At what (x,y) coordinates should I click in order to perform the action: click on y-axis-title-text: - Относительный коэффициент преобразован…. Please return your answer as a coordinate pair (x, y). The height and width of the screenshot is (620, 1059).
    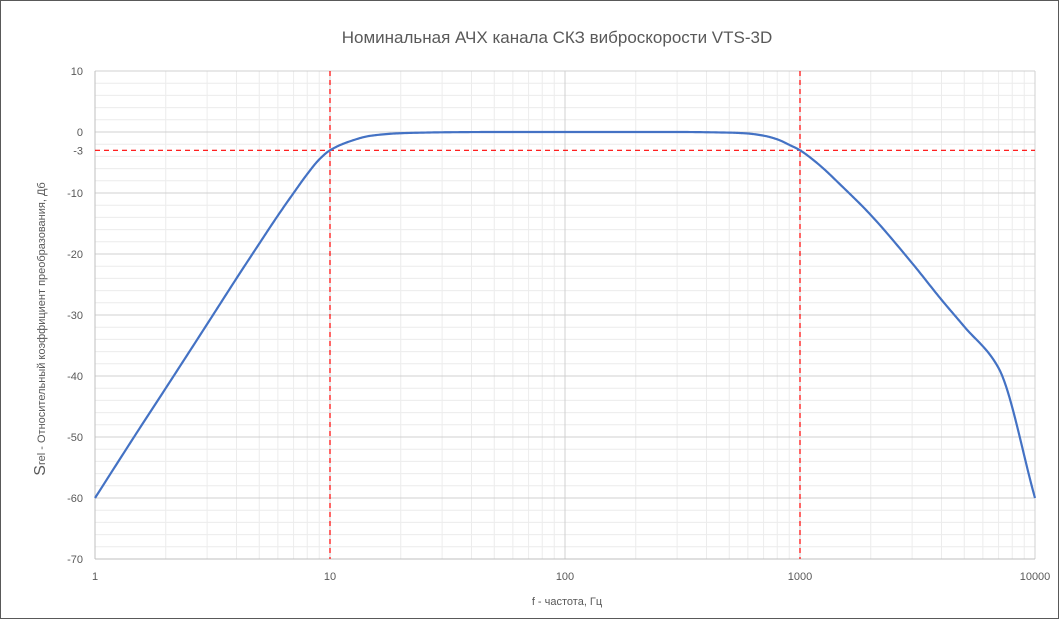
    Looking at the image, I should click on (42, 317).